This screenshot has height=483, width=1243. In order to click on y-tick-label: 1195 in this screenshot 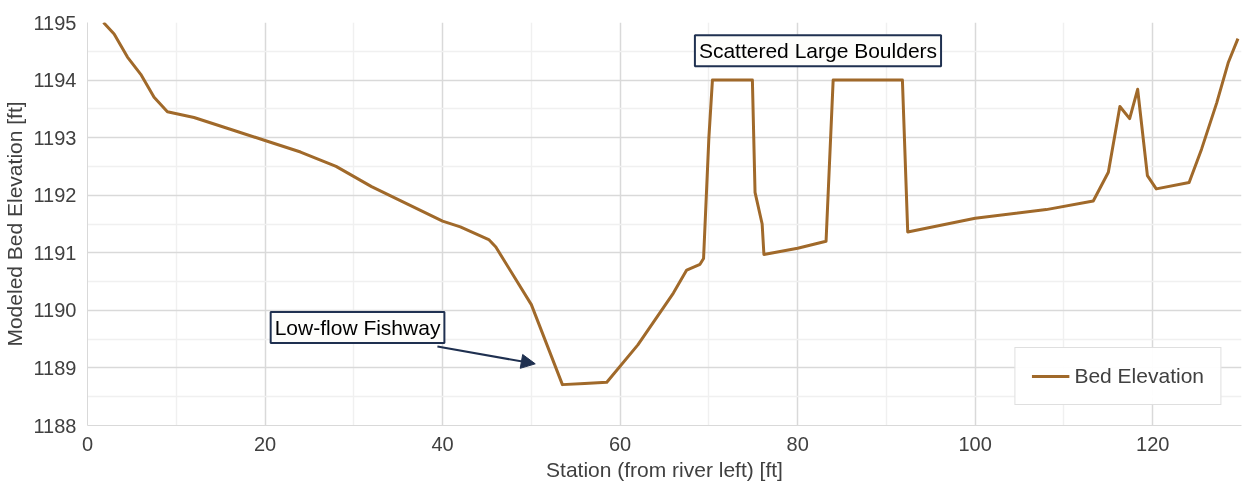, I will do `click(55, 22)`.